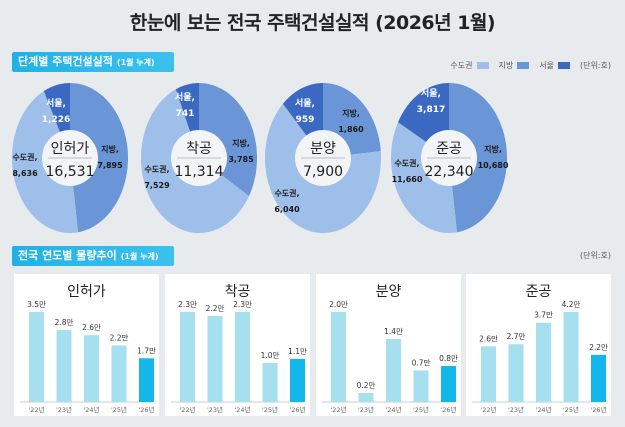 This screenshot has width=625, height=427. I want to click on bar-value-label: 2.7만, so click(516, 336).